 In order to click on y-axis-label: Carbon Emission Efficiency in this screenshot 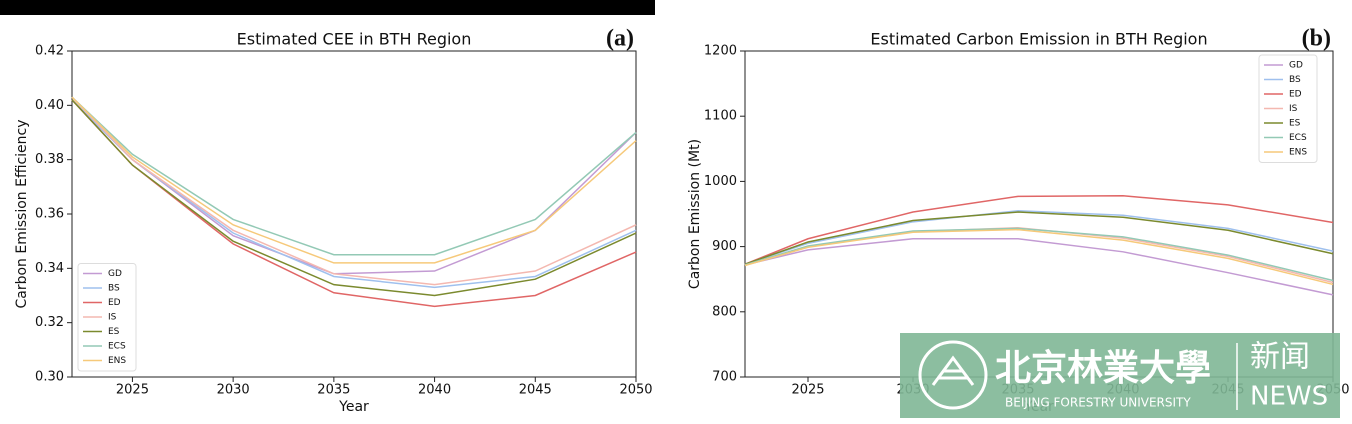, I will do `click(22, 213)`.